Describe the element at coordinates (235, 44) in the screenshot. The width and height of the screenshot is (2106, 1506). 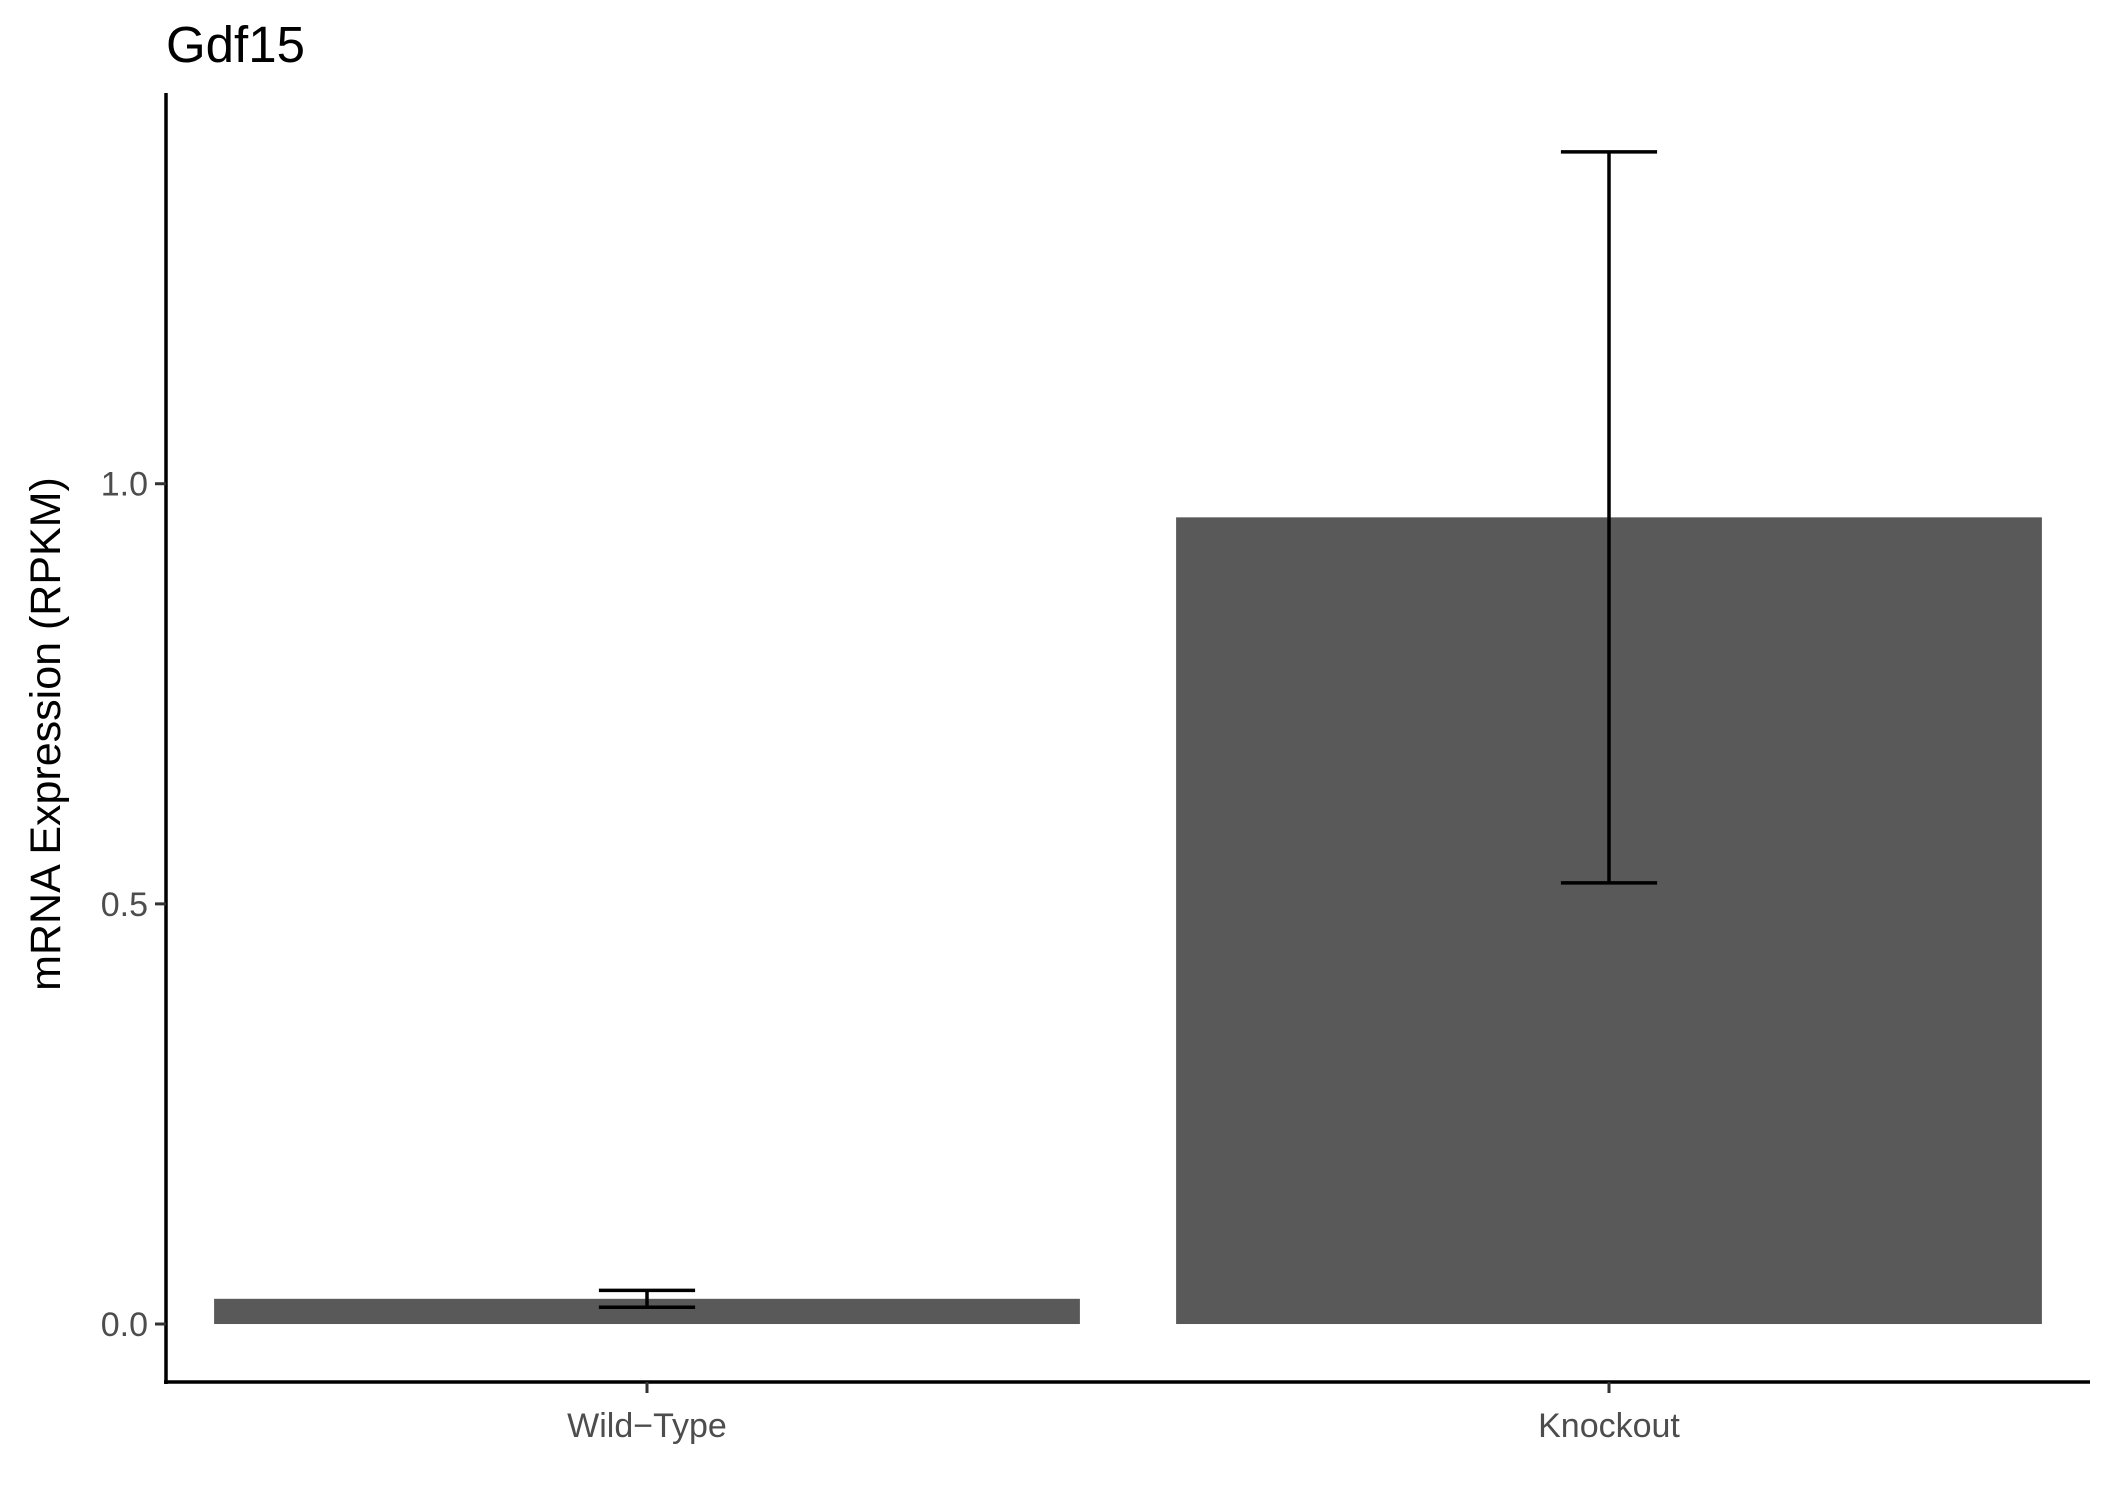
I see `chart-title: Gdf15` at that location.